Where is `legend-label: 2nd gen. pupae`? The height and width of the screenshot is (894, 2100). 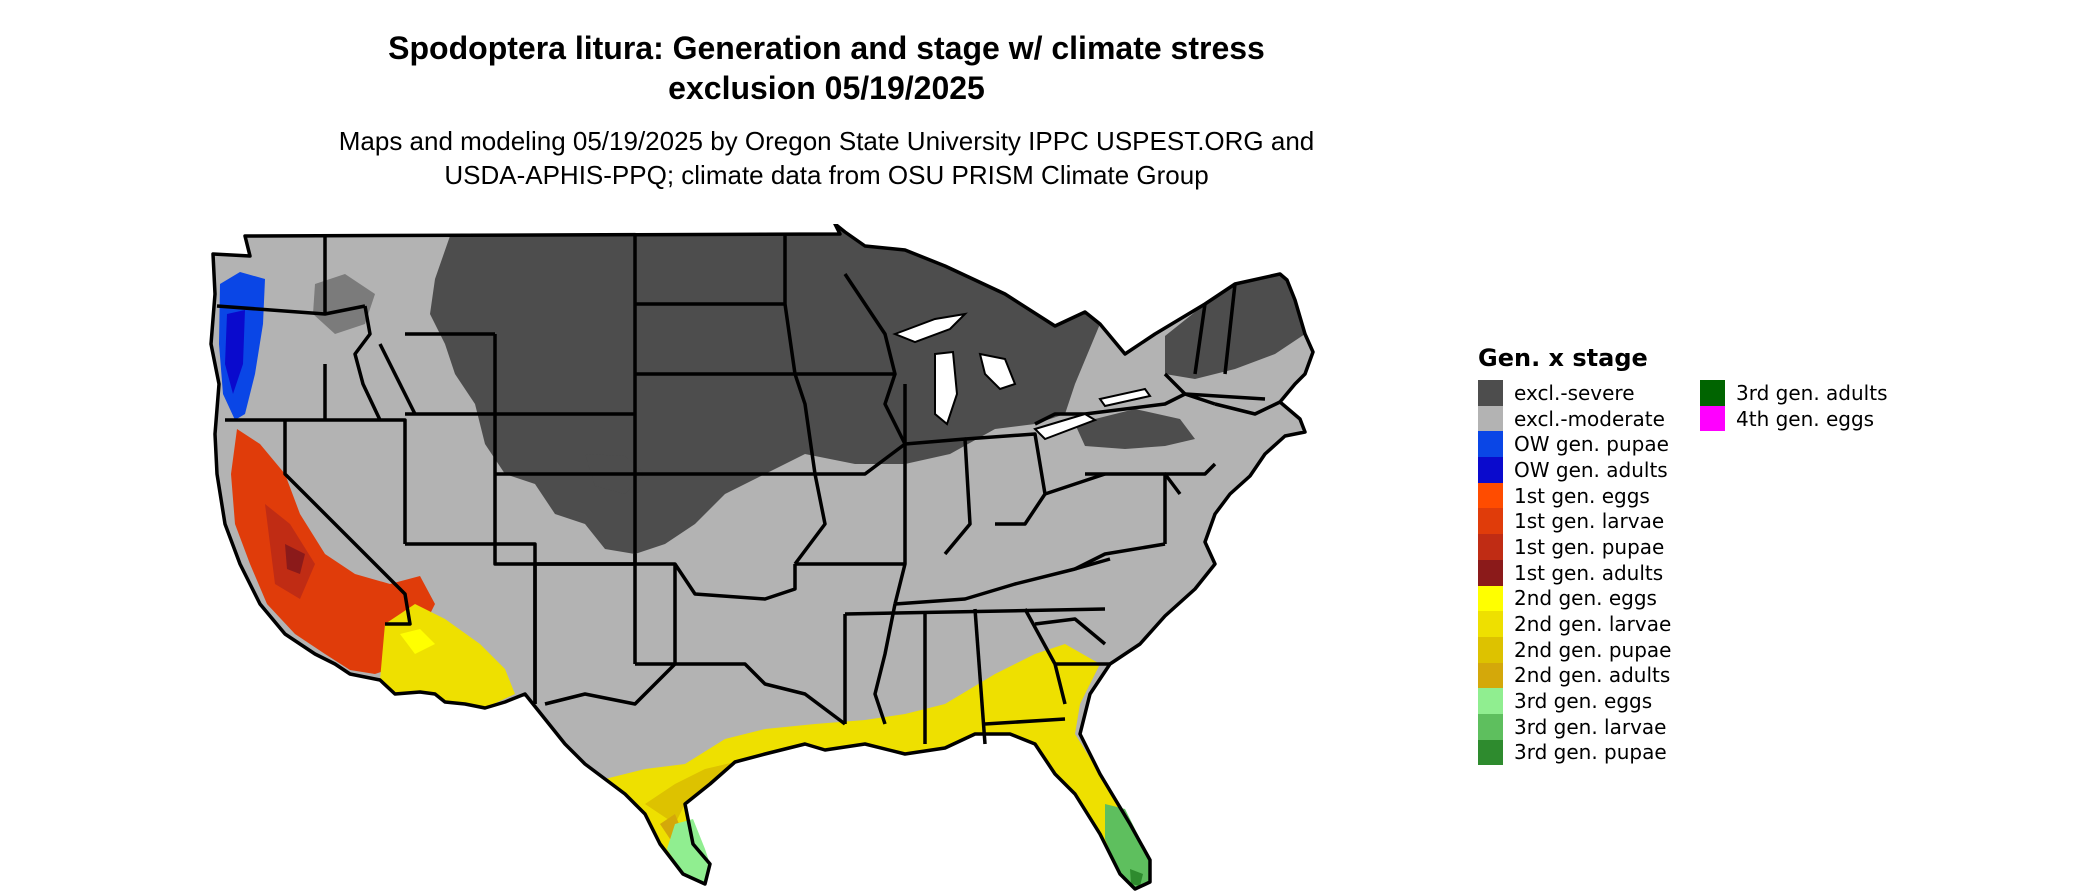
legend-label: 2nd gen. pupae is located at coordinates (1593, 649).